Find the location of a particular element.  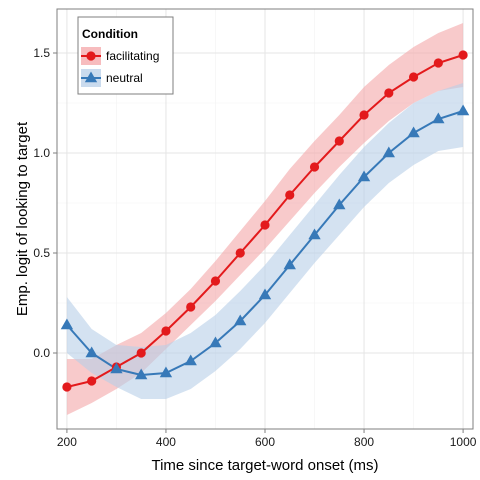

facilitating-legend-label: facilitating is located at coordinates (132, 56).